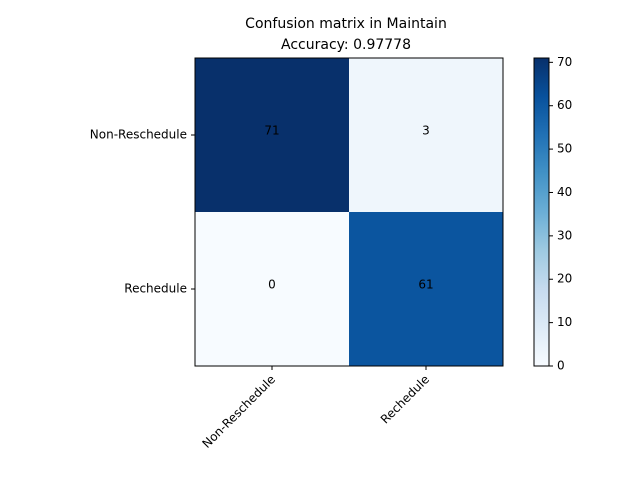  I want to click on colorbar-tick-label: 10, so click(564, 322).